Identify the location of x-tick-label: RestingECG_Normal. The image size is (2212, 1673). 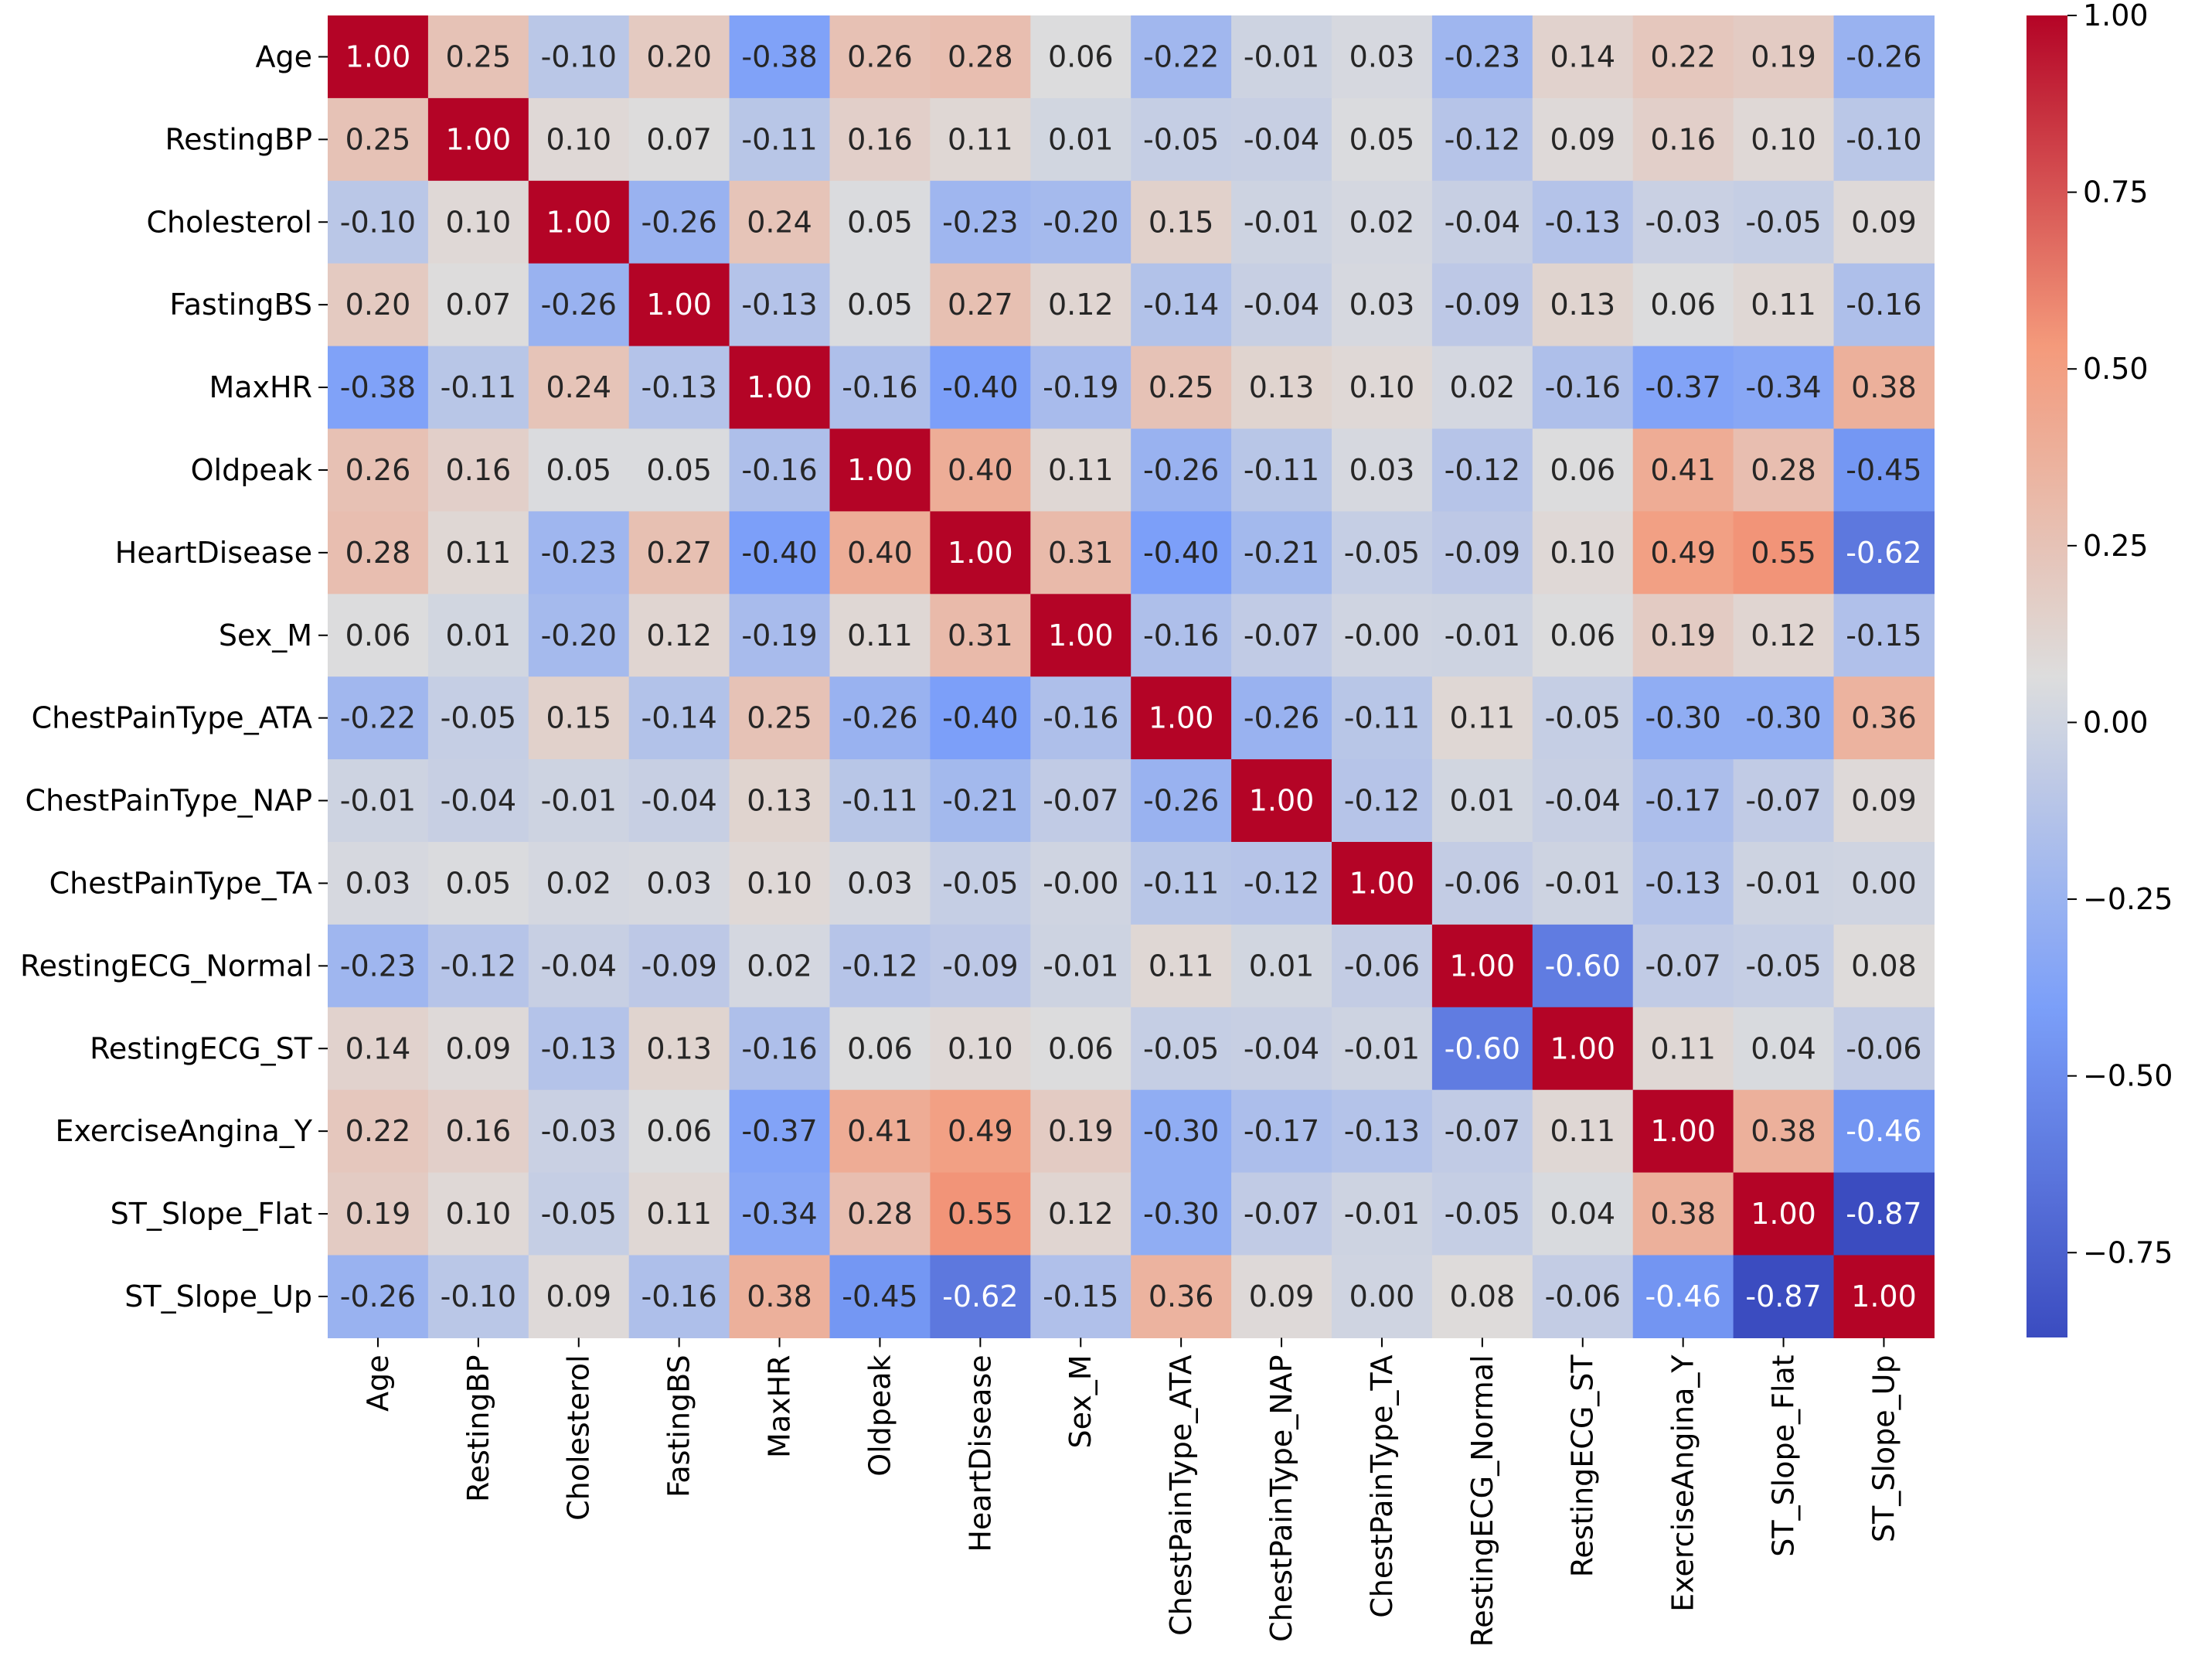
(1482, 1500).